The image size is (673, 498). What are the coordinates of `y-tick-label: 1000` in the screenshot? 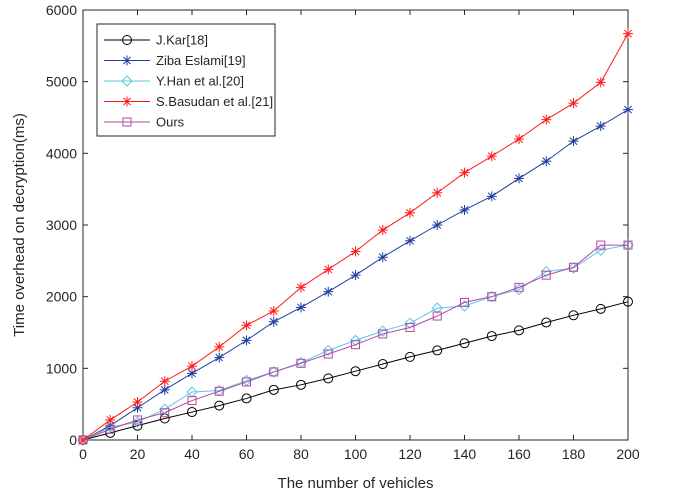 It's located at (61, 368).